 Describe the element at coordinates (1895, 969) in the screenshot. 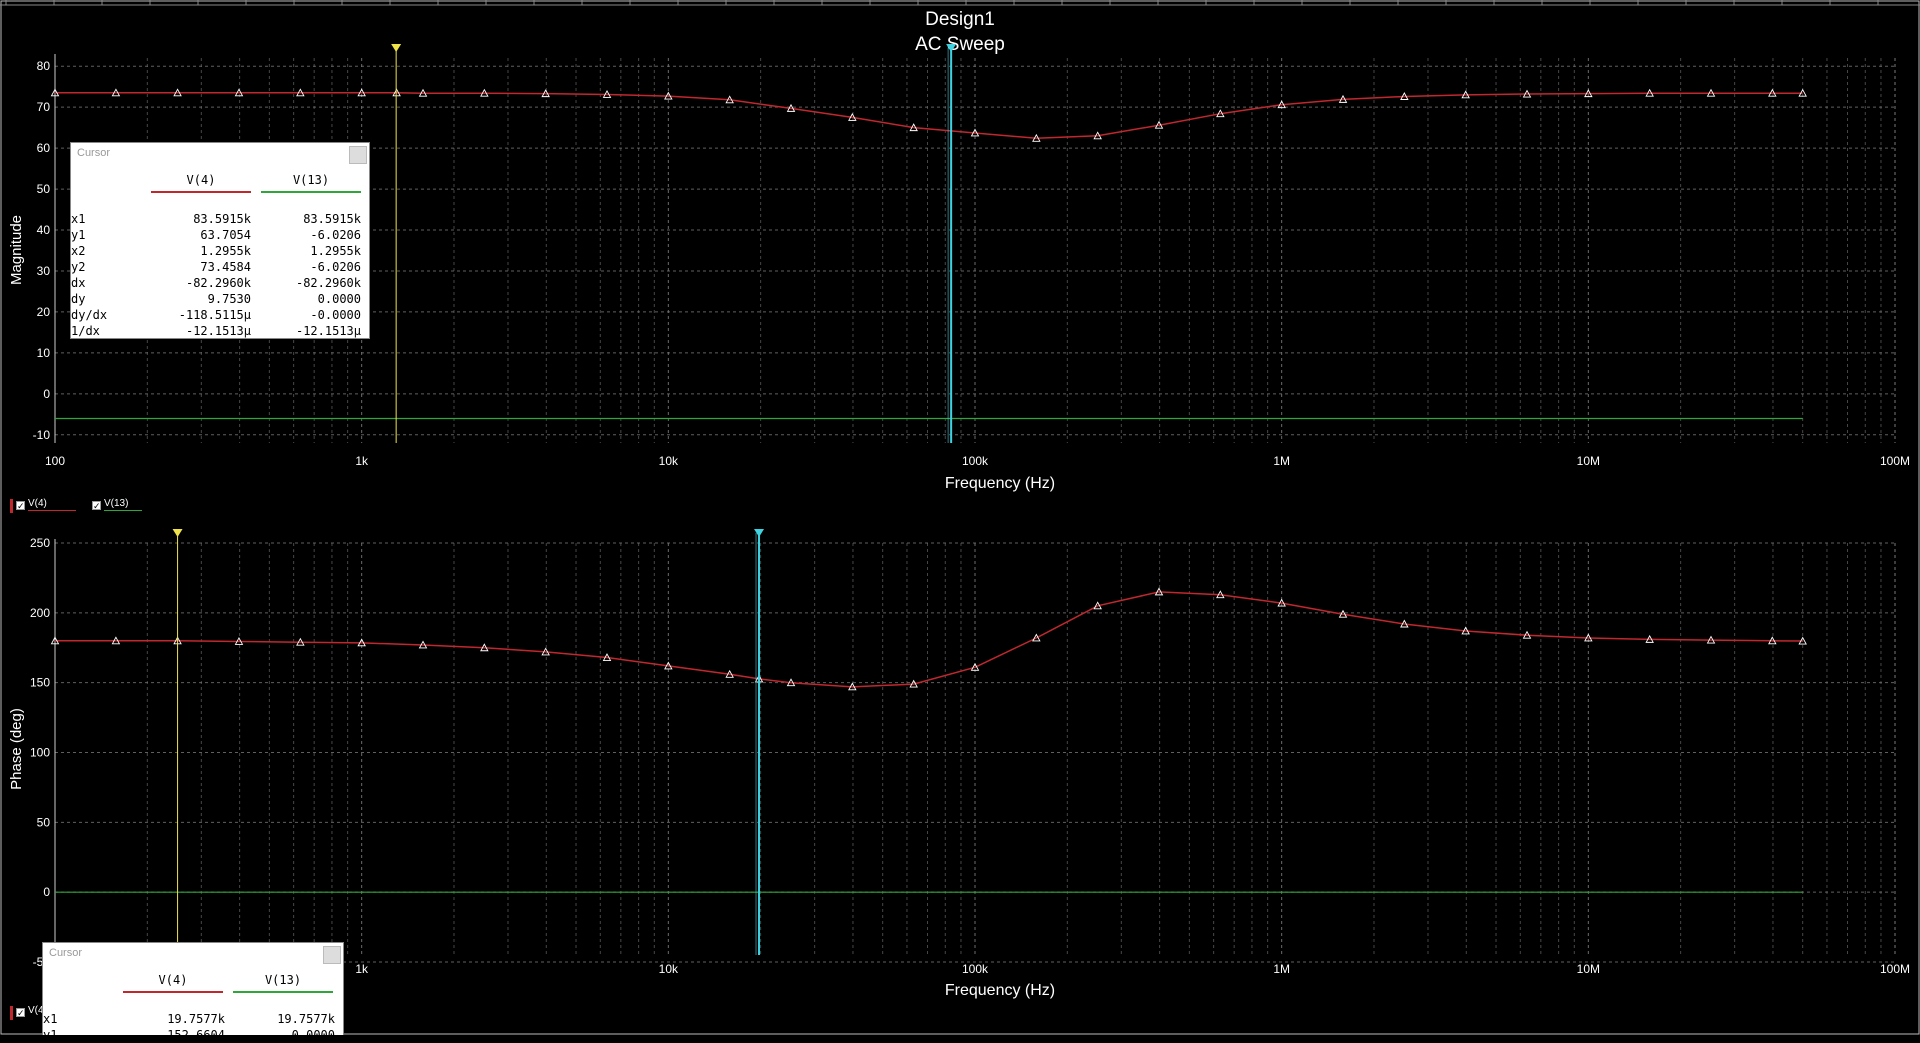

I see `x-tick-label: 100M` at that location.